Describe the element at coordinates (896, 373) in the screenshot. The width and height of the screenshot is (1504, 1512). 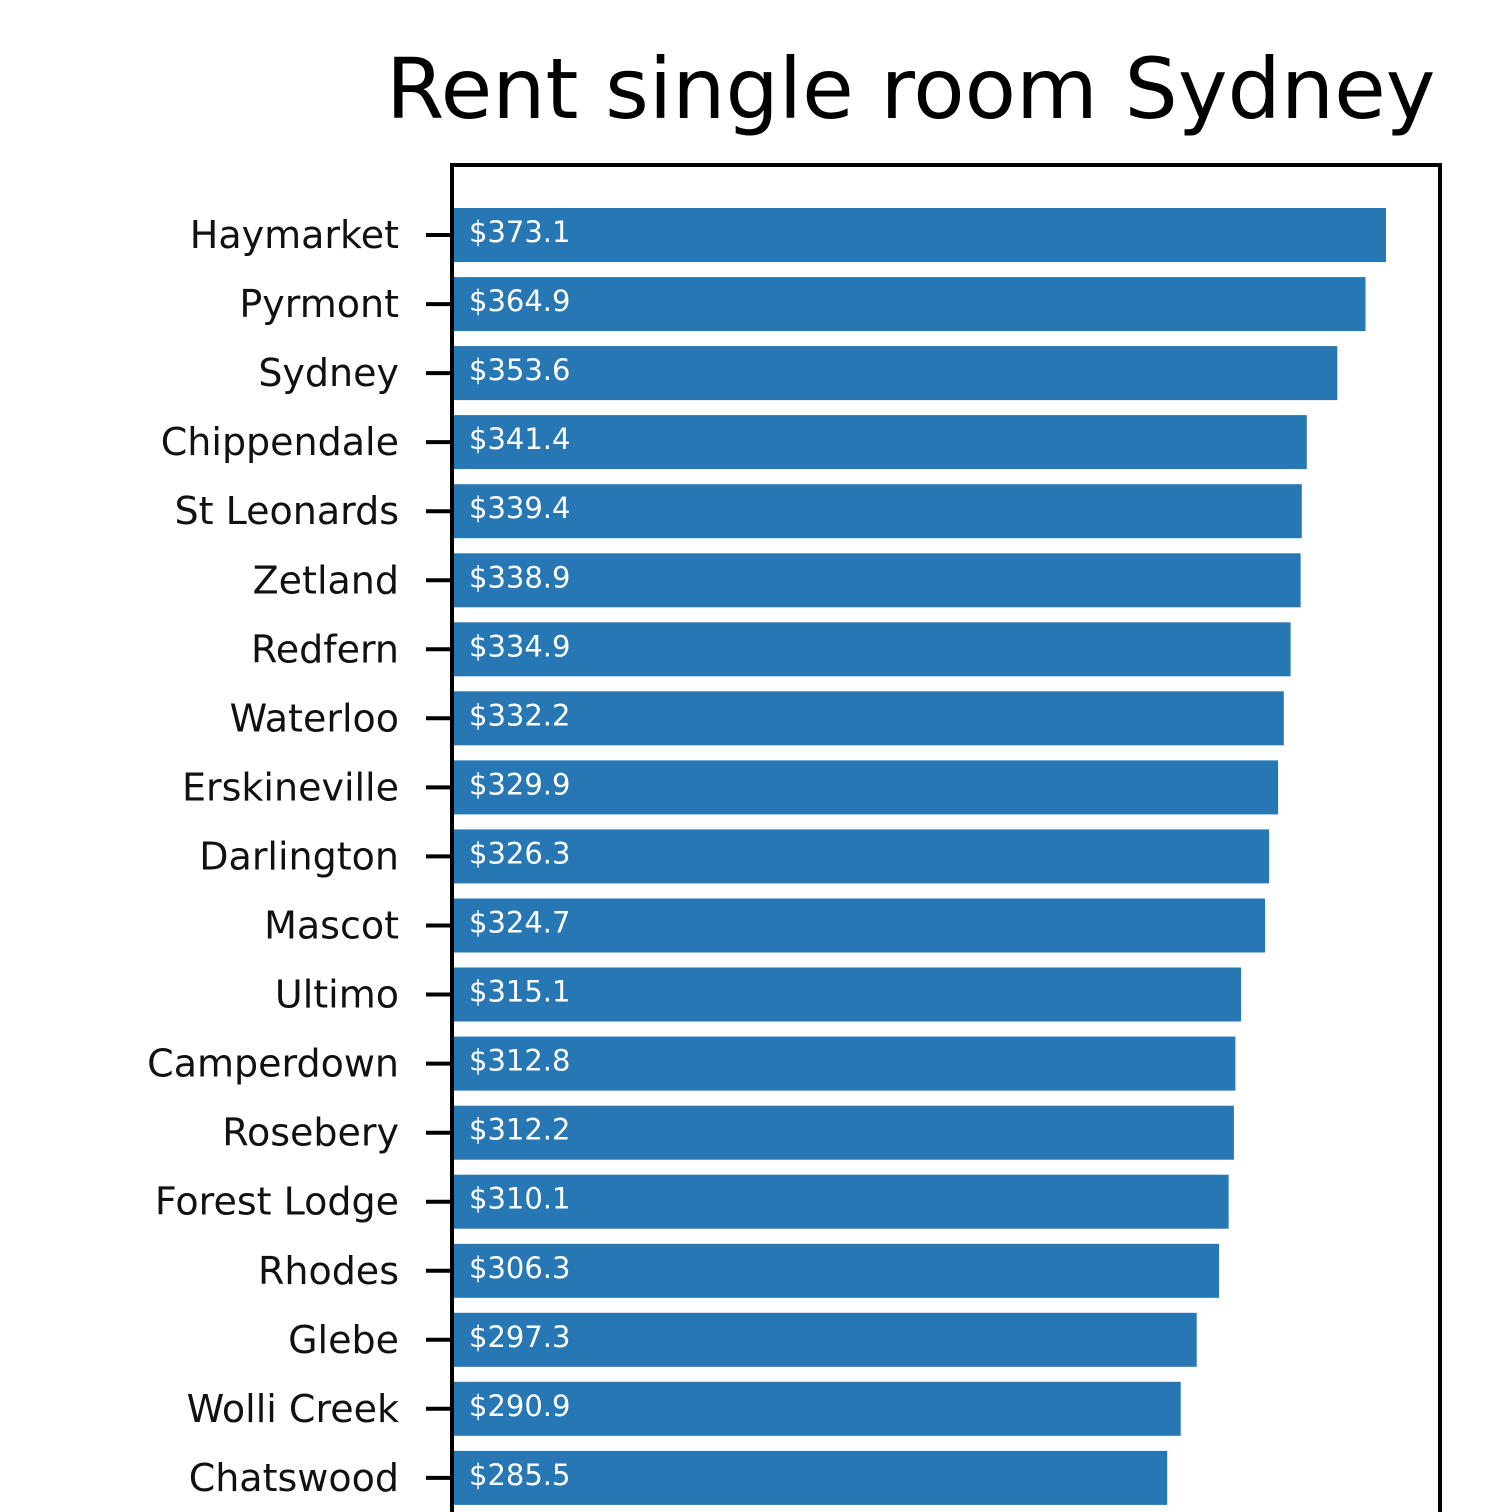
I see `bar-sydney` at that location.